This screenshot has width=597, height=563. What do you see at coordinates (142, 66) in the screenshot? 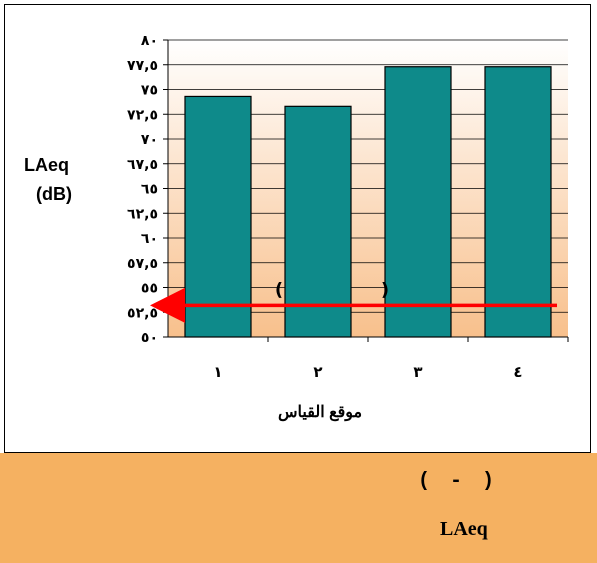
I see `y-tick-label: ٧٧,٥` at bounding box center [142, 66].